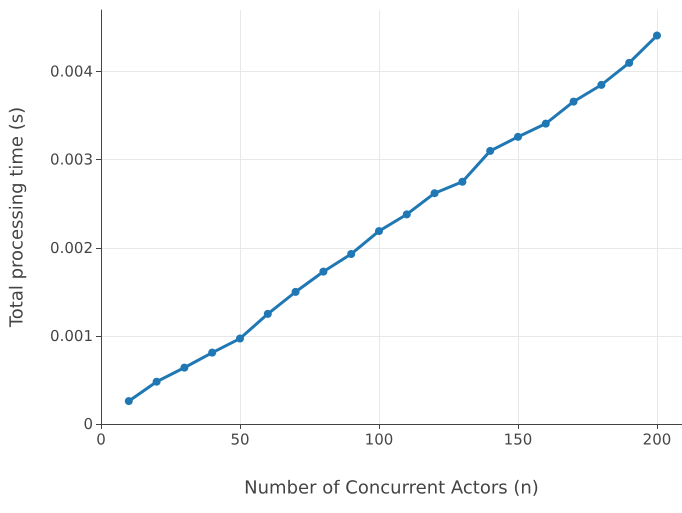  Describe the element at coordinates (71, 335) in the screenshot. I see `y-tick-label: 0.001` at that location.